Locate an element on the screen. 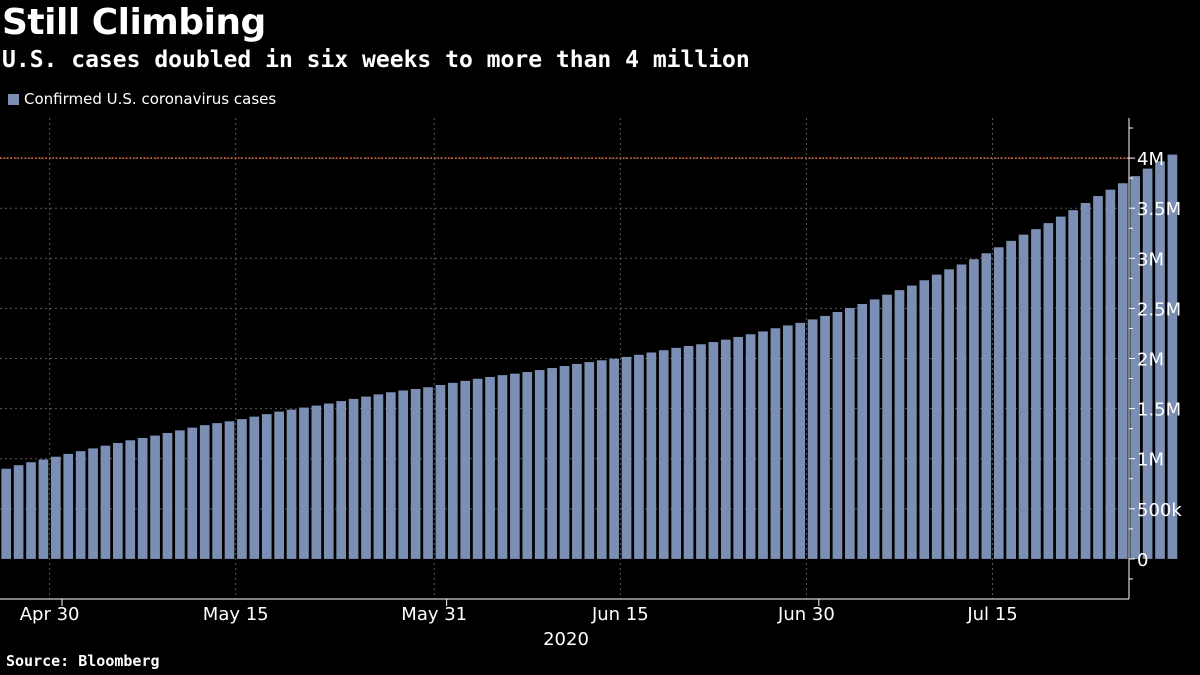  x-tick-label: Jul 15 is located at coordinates (991, 614).